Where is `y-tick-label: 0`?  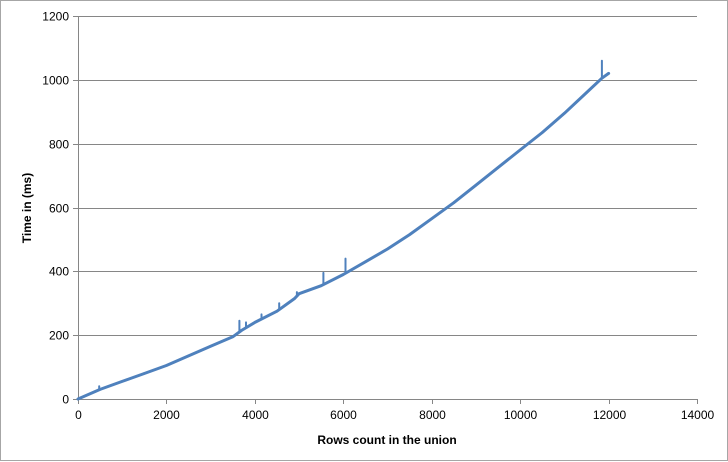 y-tick-label: 0 is located at coordinates (65, 400).